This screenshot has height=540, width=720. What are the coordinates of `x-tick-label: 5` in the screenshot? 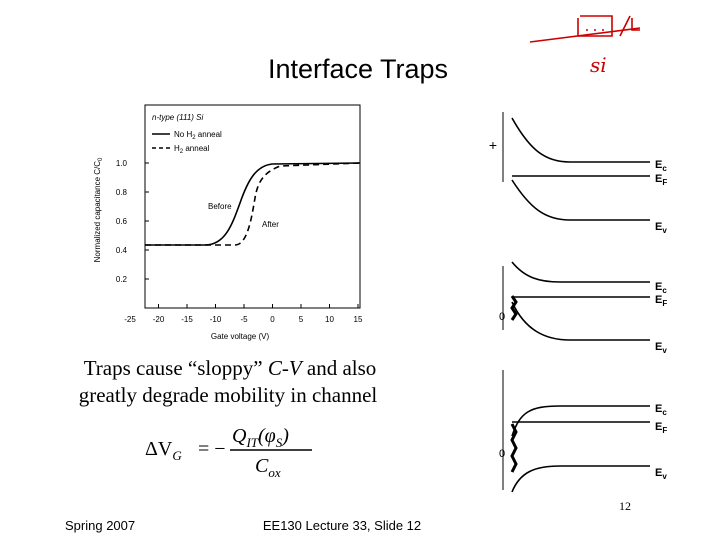 It's located at (301, 319).